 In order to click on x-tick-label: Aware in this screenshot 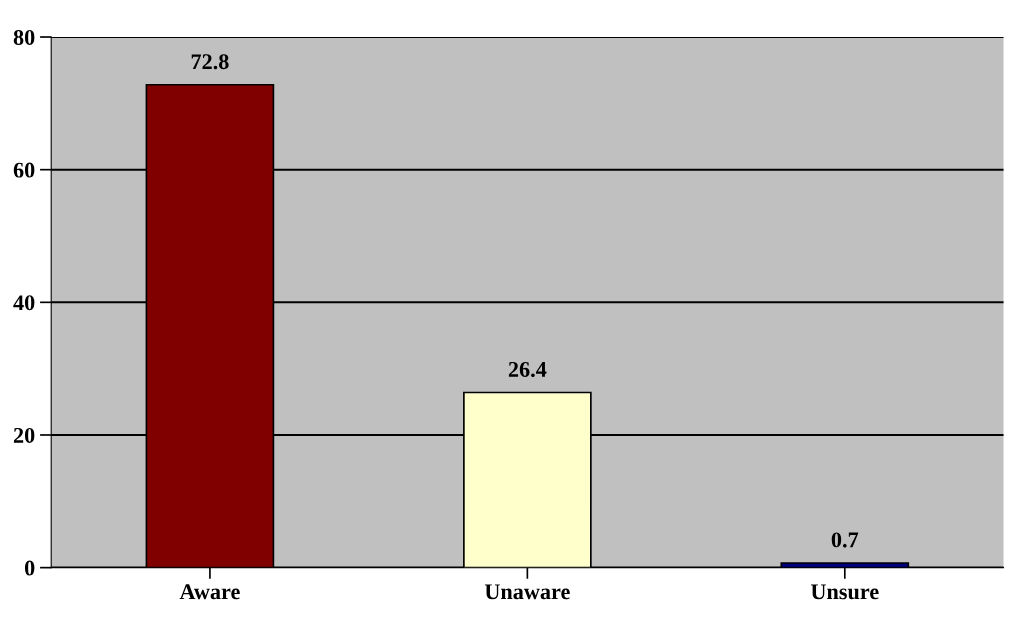, I will do `click(209, 592)`.